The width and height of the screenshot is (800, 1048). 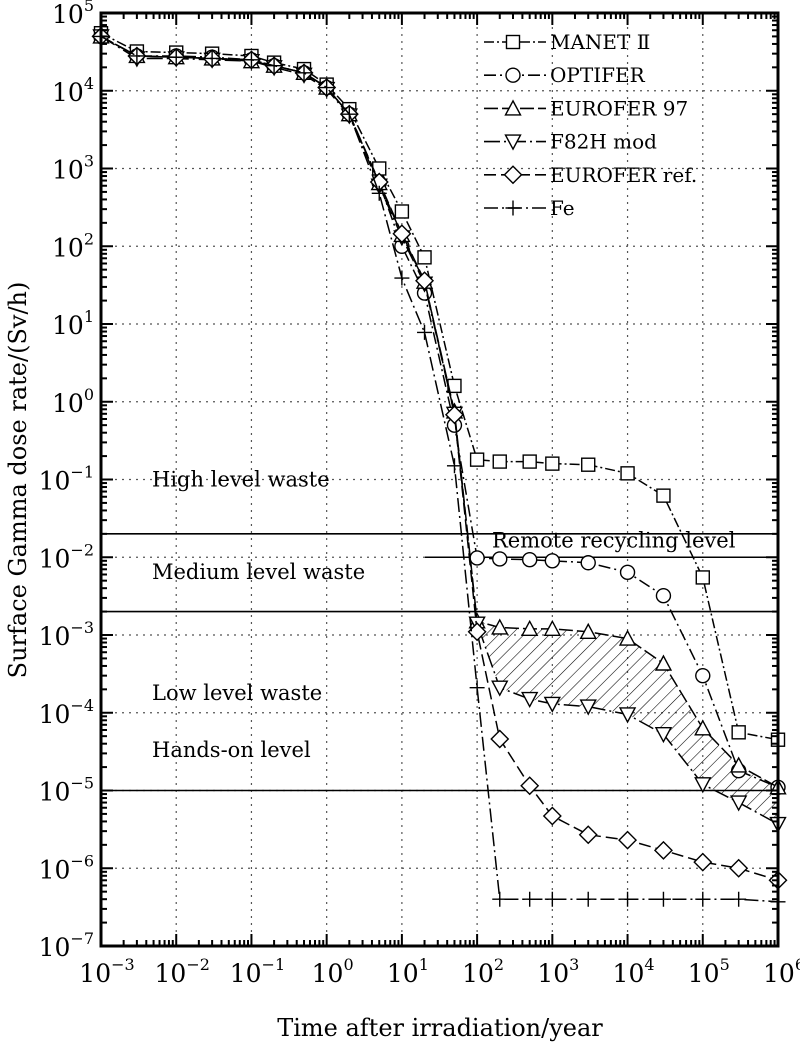 I want to click on legend-label: Fe, so click(x=562, y=208).